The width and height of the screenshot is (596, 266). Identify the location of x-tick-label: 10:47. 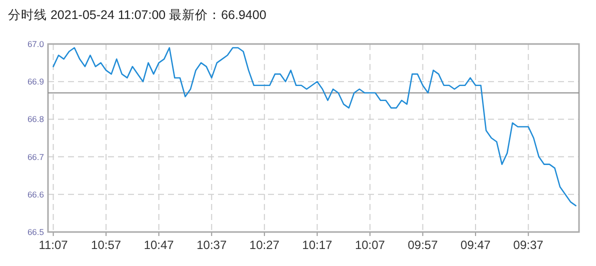
(159, 245).